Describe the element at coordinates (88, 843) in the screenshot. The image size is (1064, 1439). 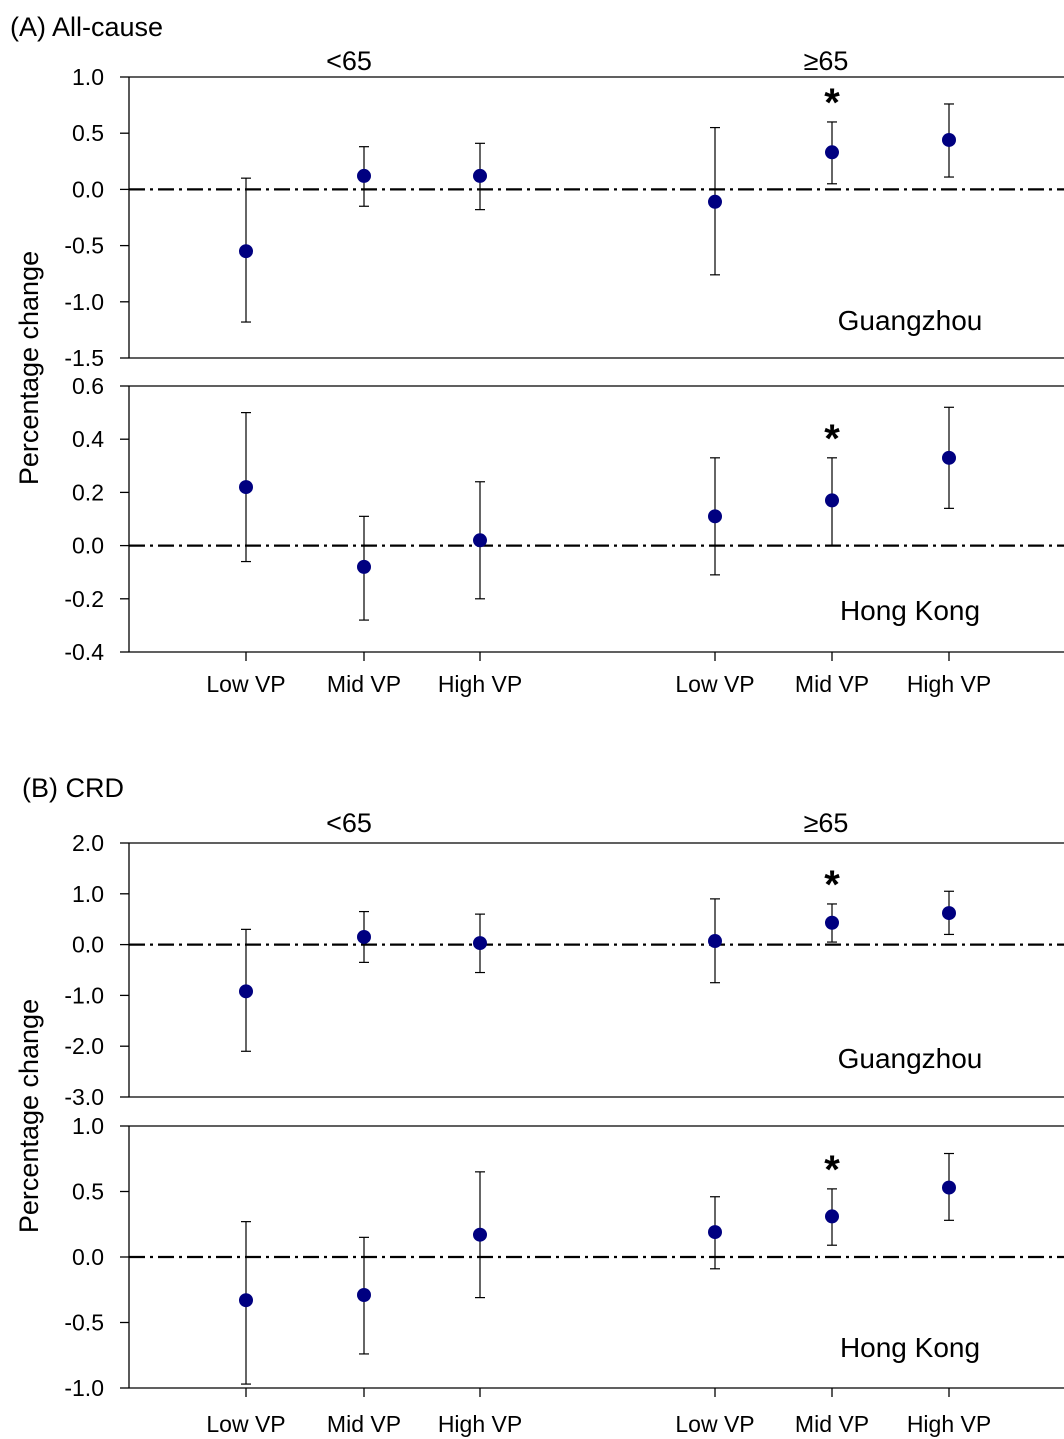
I see `y-tick-label: 2.0` at that location.